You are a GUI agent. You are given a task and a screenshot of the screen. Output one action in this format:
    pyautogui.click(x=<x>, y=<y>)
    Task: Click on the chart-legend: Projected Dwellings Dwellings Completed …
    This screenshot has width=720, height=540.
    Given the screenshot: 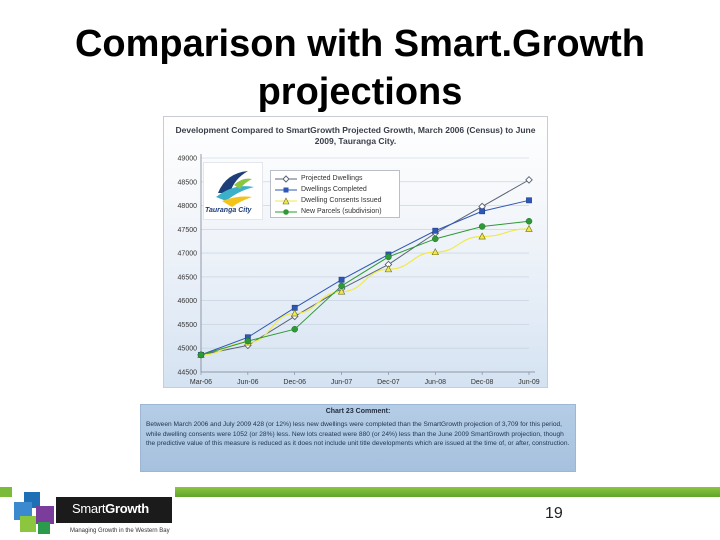 What is the action you would take?
    pyautogui.click(x=335, y=194)
    